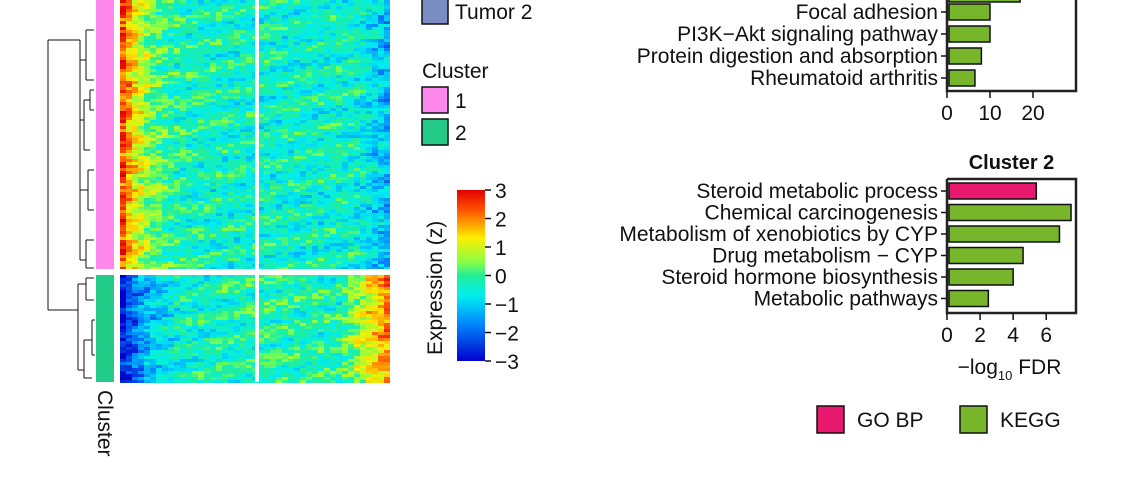 The width and height of the screenshot is (1124, 479). Describe the element at coordinates (501, 277) in the screenshot. I see `colorbar-tick-label: 0` at that location.